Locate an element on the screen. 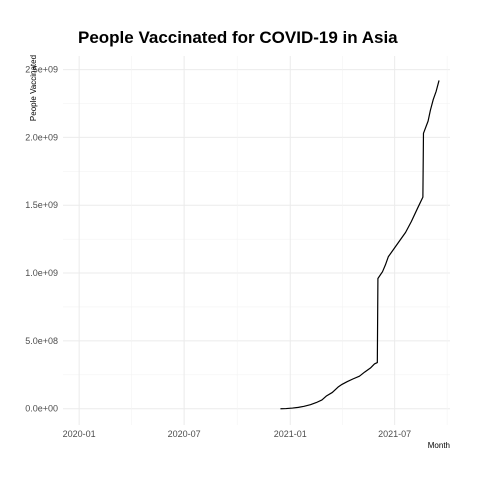 The width and height of the screenshot is (480, 480). y-tick-label: 5.0e+08 is located at coordinates (41, 341).